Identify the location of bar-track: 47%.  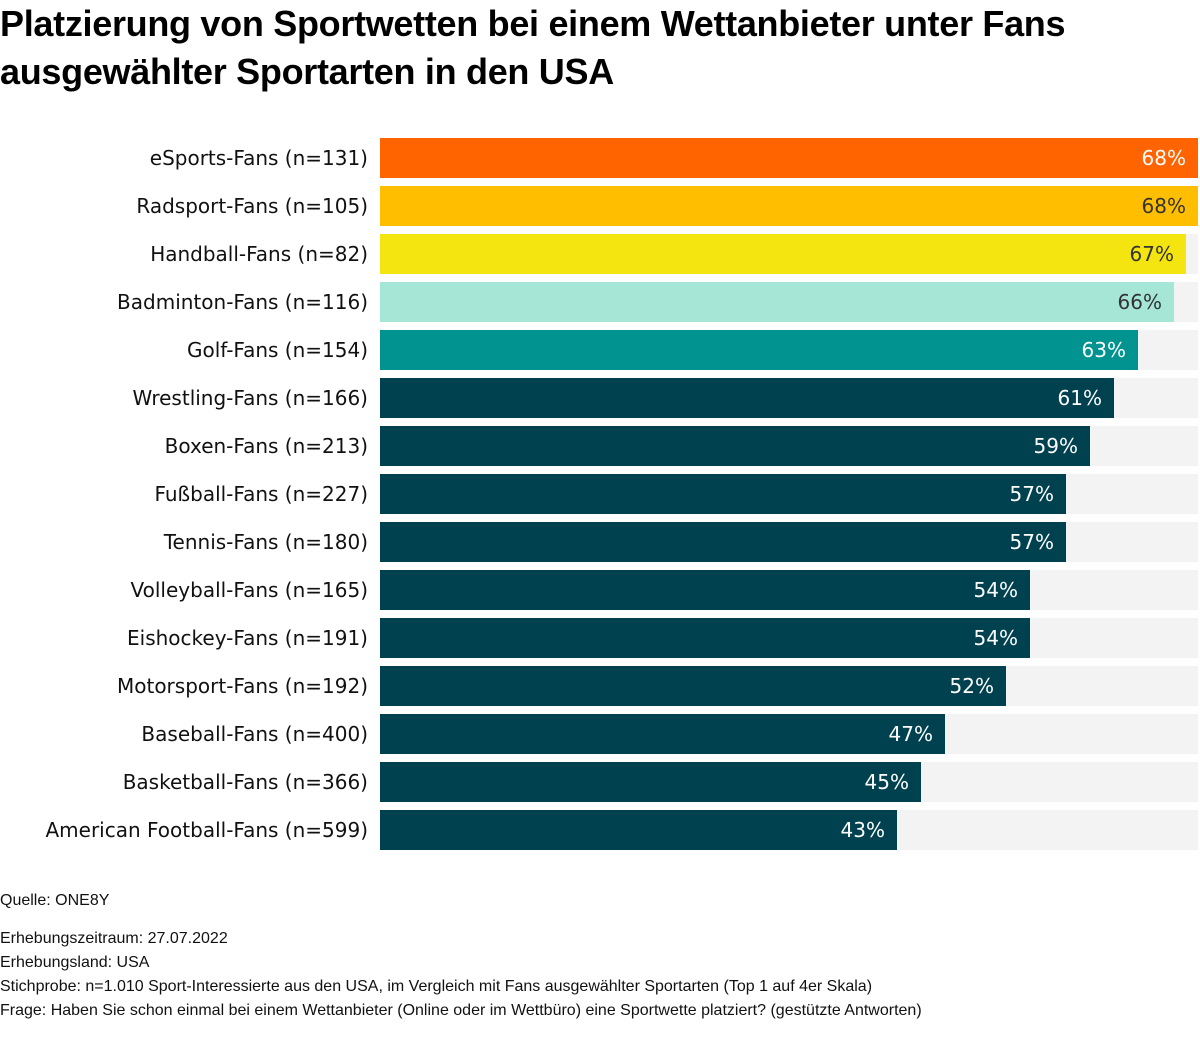
(789, 734).